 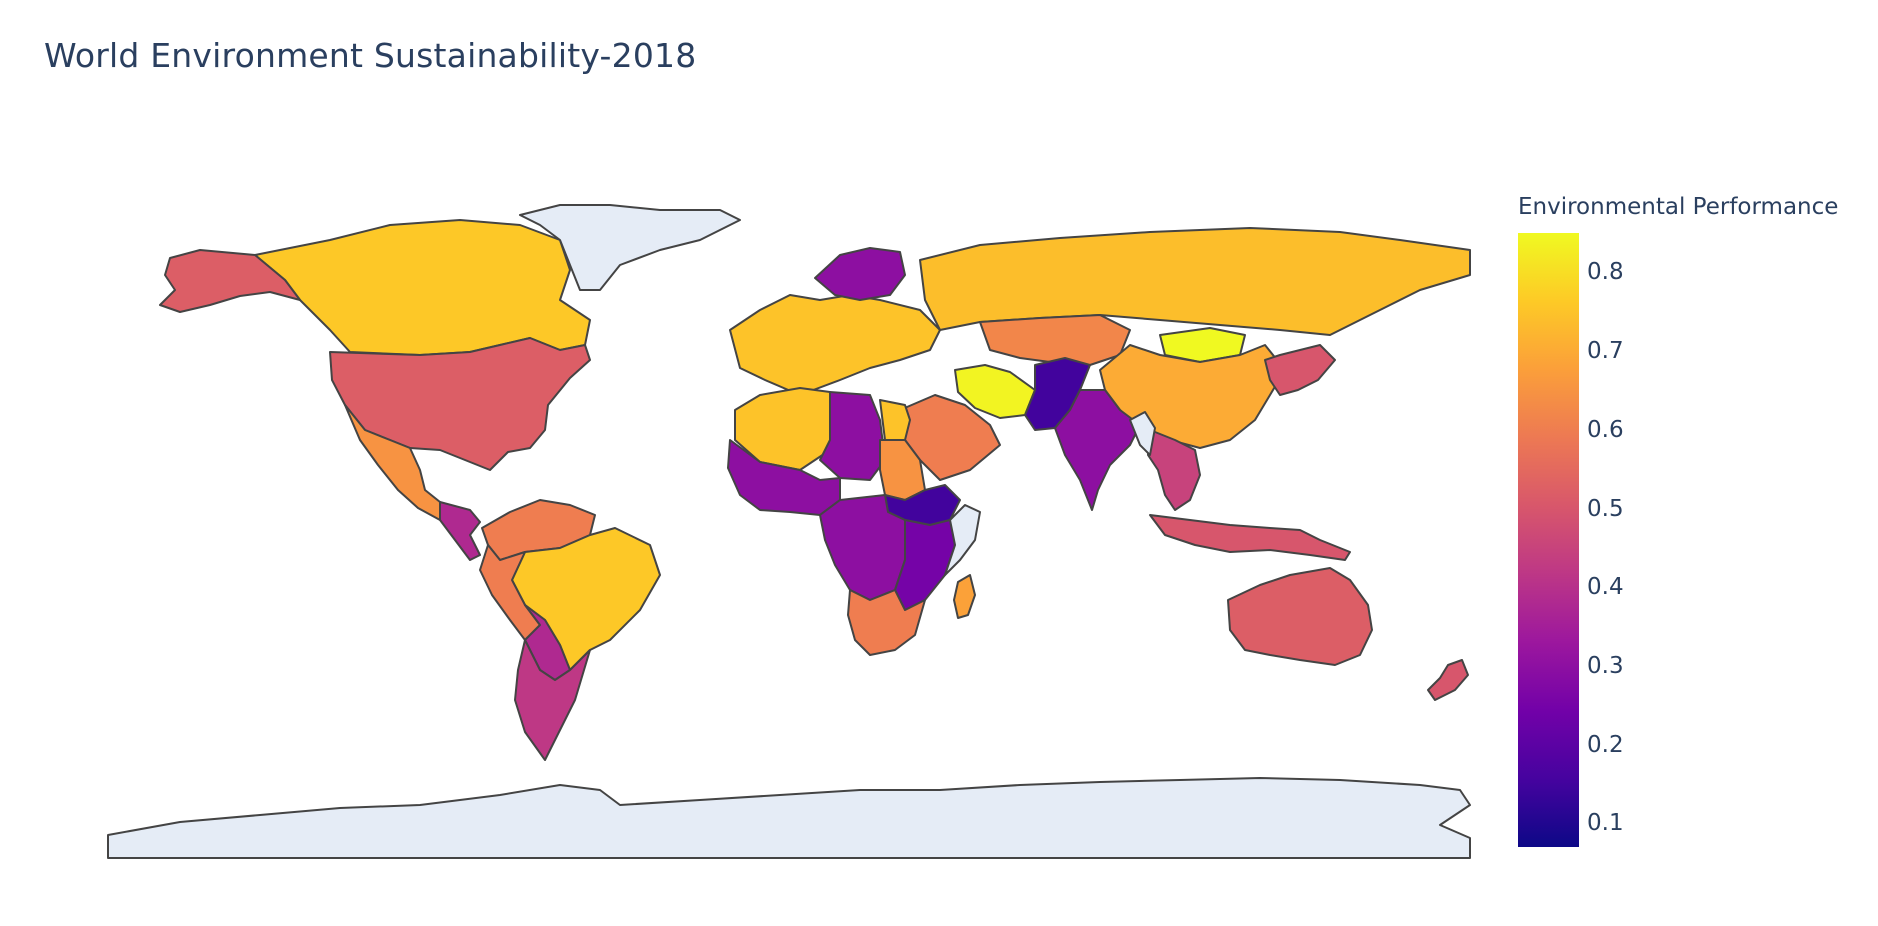 What do you see at coordinates (1678, 207) in the screenshot?
I see `colorbar-title: Environmental Performance` at bounding box center [1678, 207].